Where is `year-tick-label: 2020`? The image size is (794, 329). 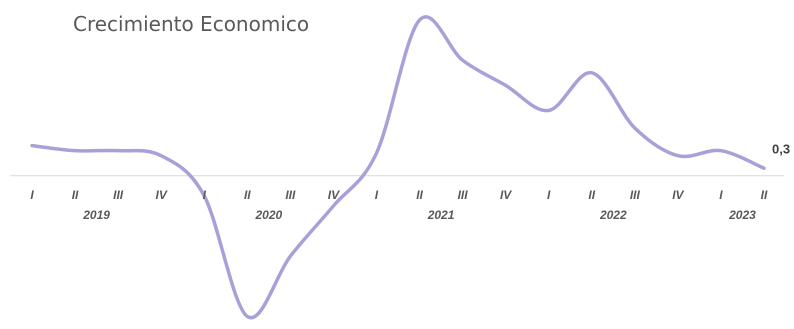 year-tick-label: 2020 is located at coordinates (268, 215).